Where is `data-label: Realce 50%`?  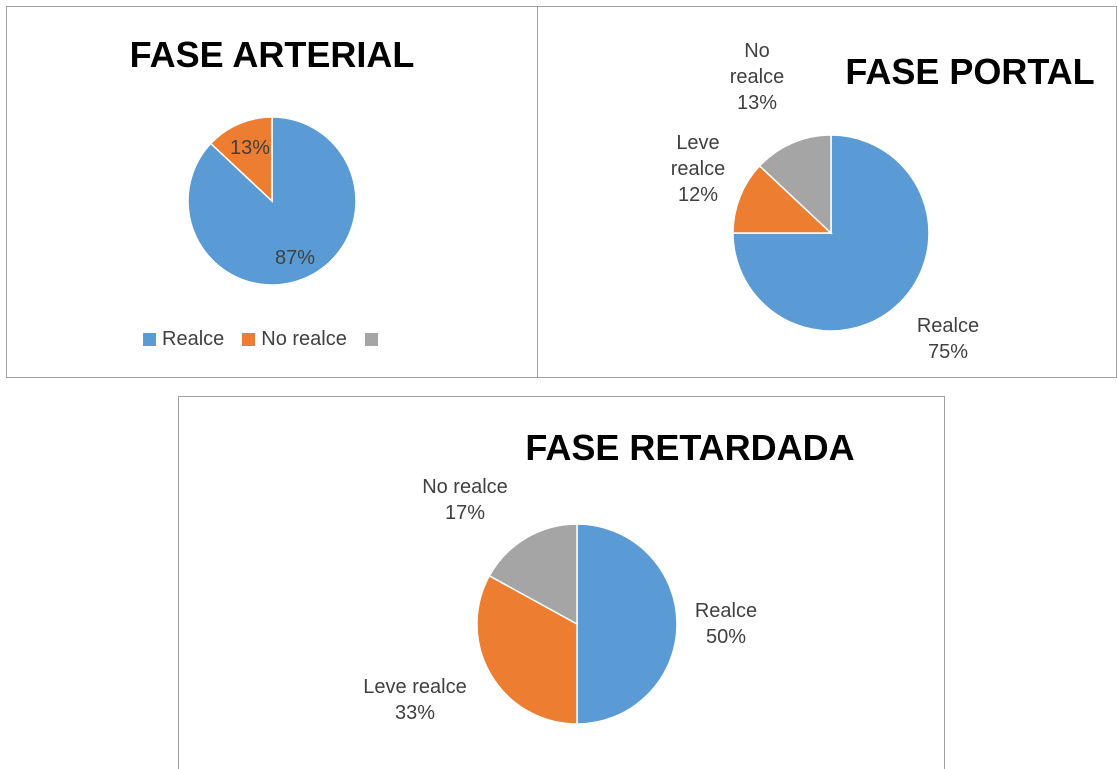 data-label: Realce 50% is located at coordinates (726, 624).